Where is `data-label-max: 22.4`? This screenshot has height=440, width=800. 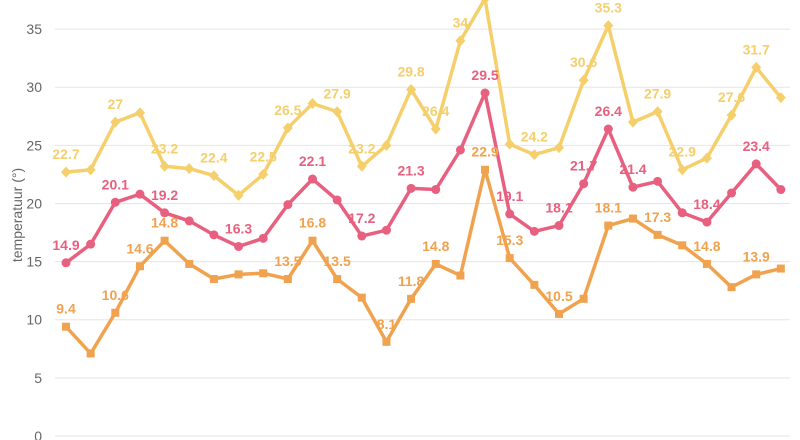 data-label-max: 22.4 is located at coordinates (213, 158).